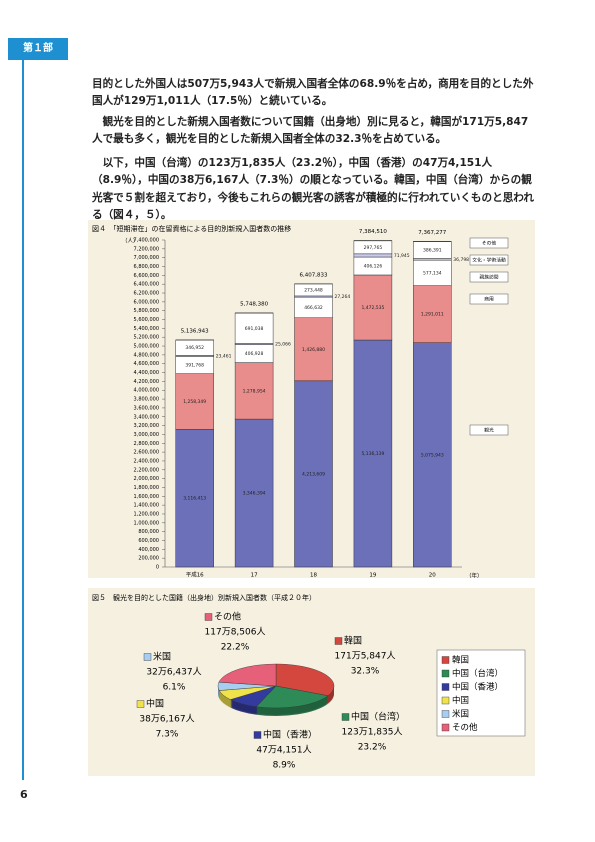  I want to click on percent-label: 22.2%, so click(235, 648).